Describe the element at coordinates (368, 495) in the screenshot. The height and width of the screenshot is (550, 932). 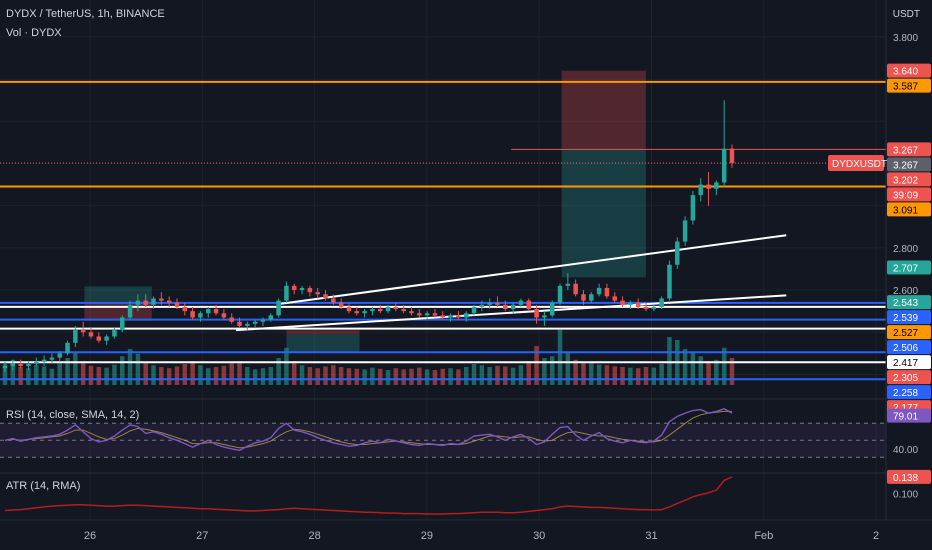
I see `atr-line` at that location.